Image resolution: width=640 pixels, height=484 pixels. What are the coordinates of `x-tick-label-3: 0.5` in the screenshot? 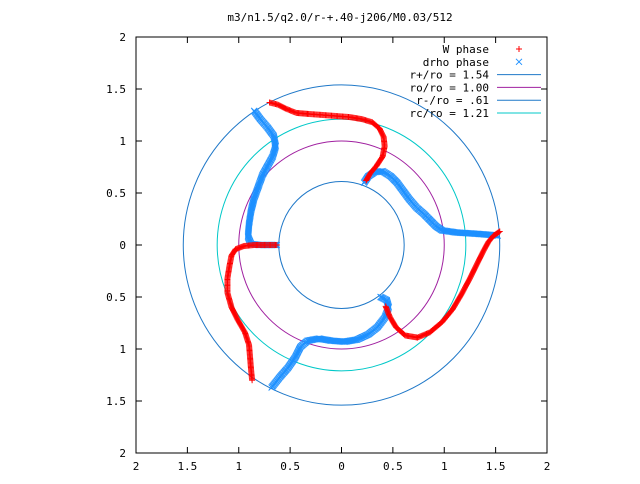 It's located at (290, 466).